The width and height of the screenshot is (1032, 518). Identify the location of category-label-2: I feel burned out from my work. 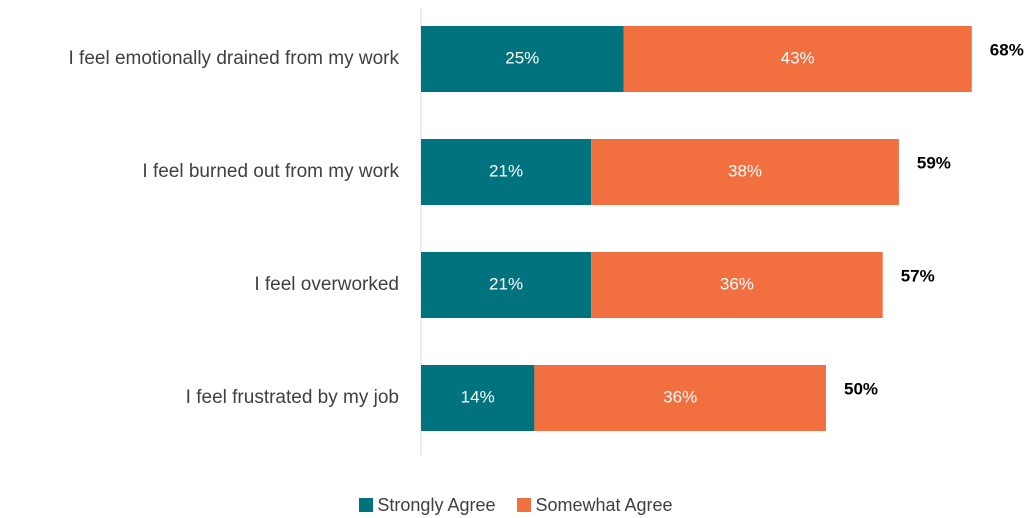
(270, 171).